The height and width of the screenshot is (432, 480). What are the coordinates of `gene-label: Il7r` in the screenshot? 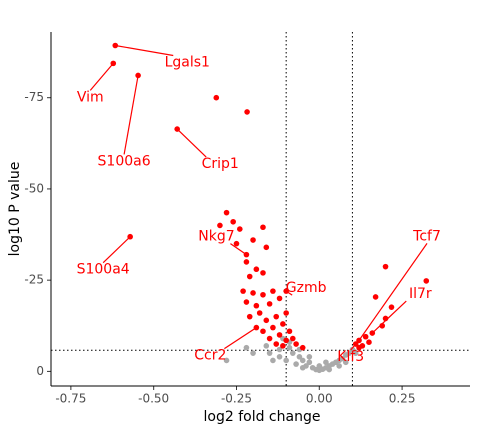 It's located at (420, 294).